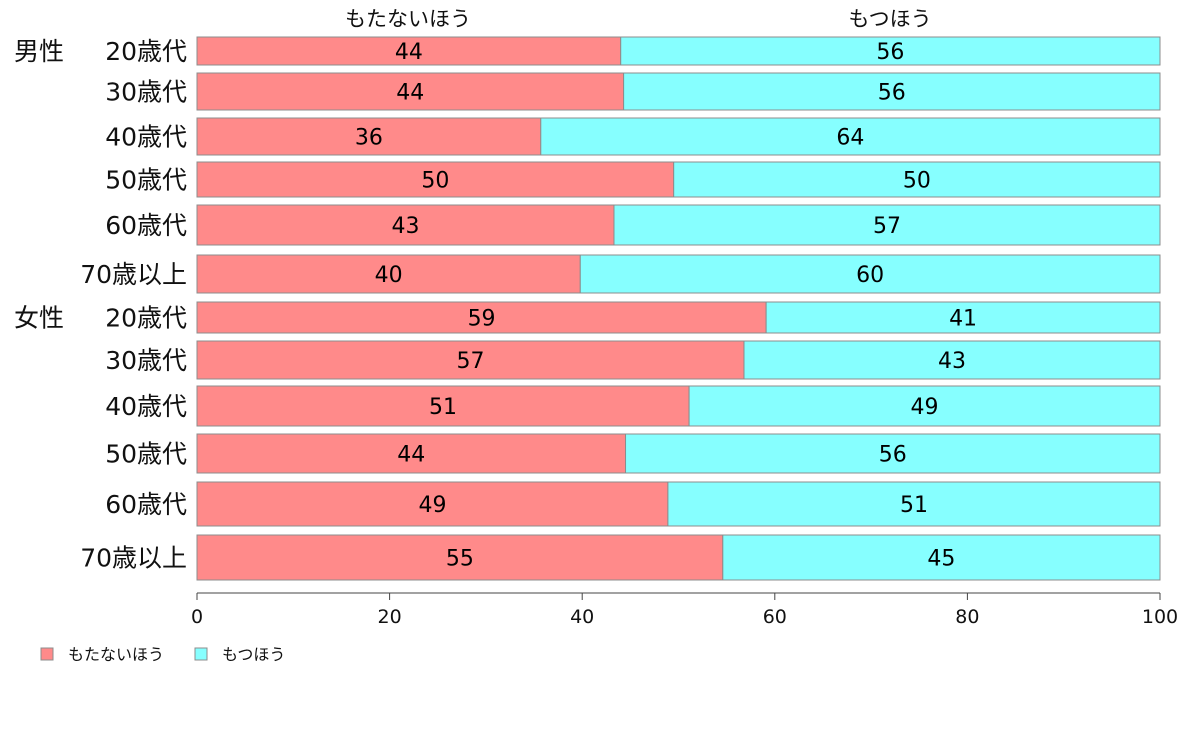  Describe the element at coordinates (1160, 617) in the screenshot. I see `x-tick-label: 100` at that location.